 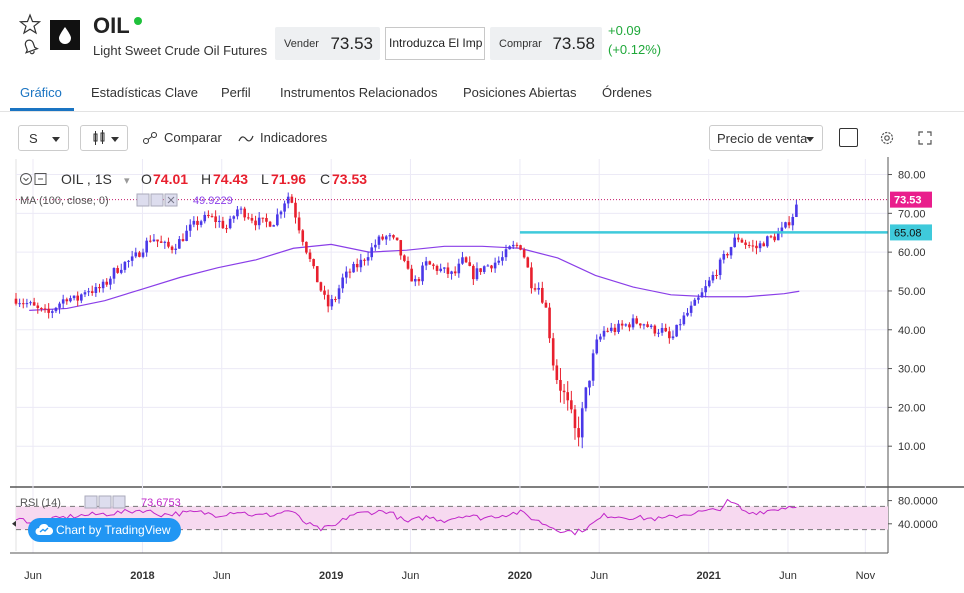 I want to click on legend-high: 74.43, so click(x=230, y=179).